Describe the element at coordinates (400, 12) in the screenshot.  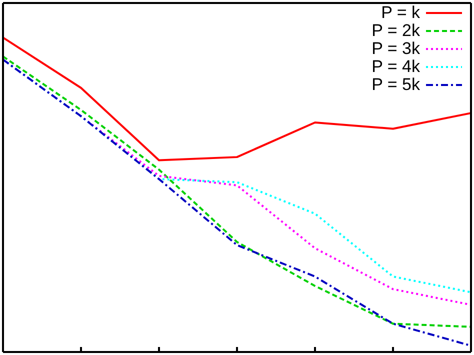
I see `legend-label: P = k` at that location.